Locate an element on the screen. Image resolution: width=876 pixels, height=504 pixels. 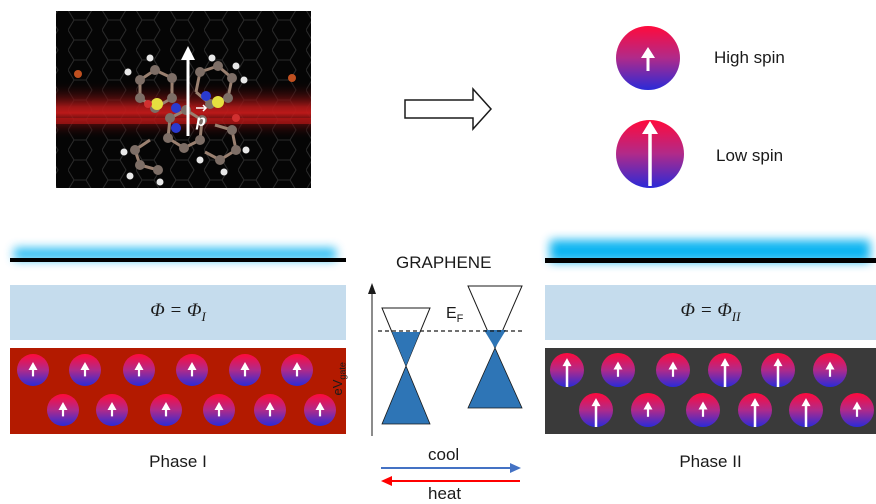
fermi-level-label: EF is located at coordinates (455, 315).